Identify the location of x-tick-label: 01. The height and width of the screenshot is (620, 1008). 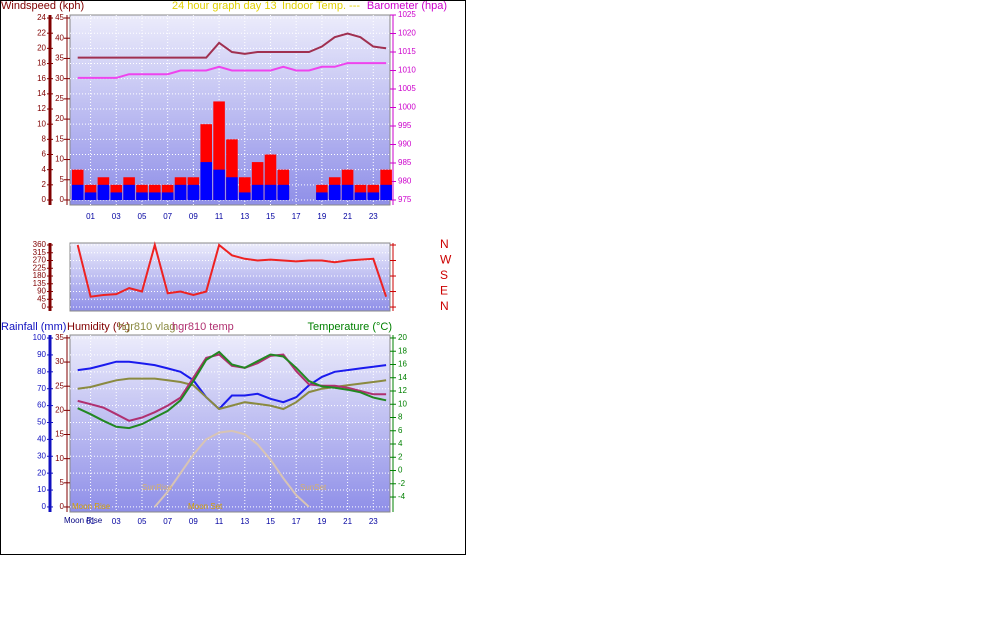
(90, 216).